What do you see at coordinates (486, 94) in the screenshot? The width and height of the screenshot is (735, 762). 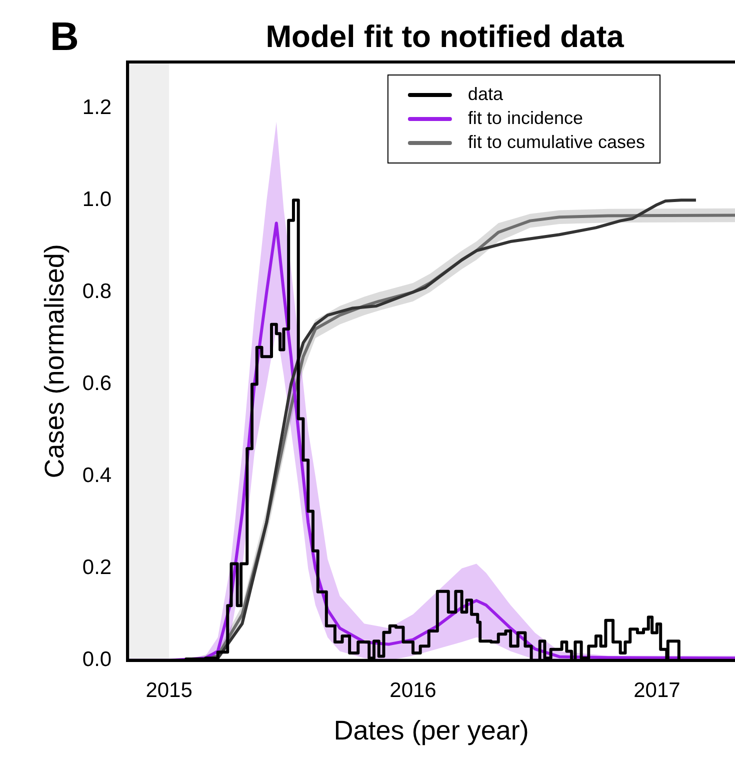 I see `legend-label: data` at bounding box center [486, 94].